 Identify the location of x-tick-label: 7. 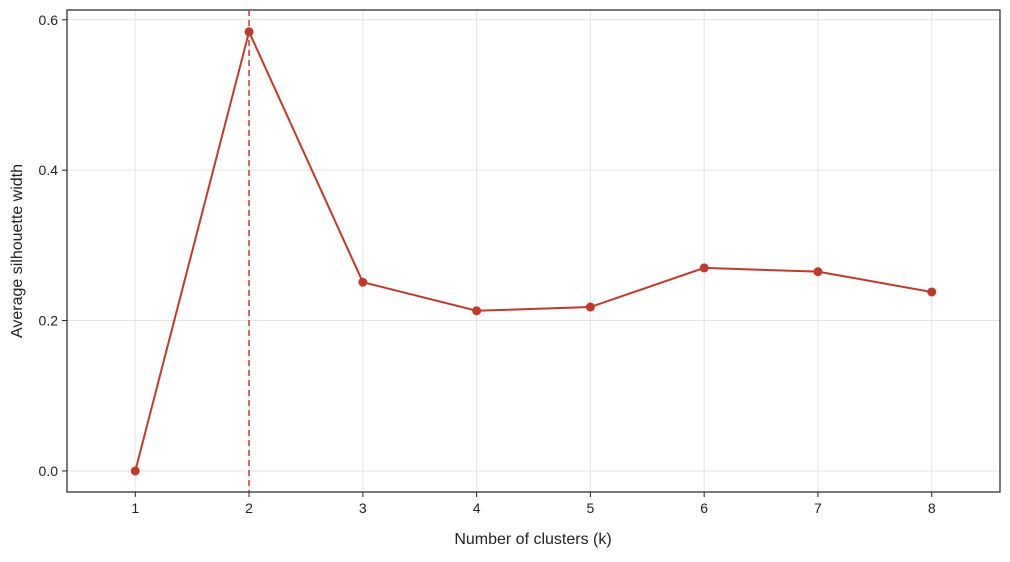
(818, 508).